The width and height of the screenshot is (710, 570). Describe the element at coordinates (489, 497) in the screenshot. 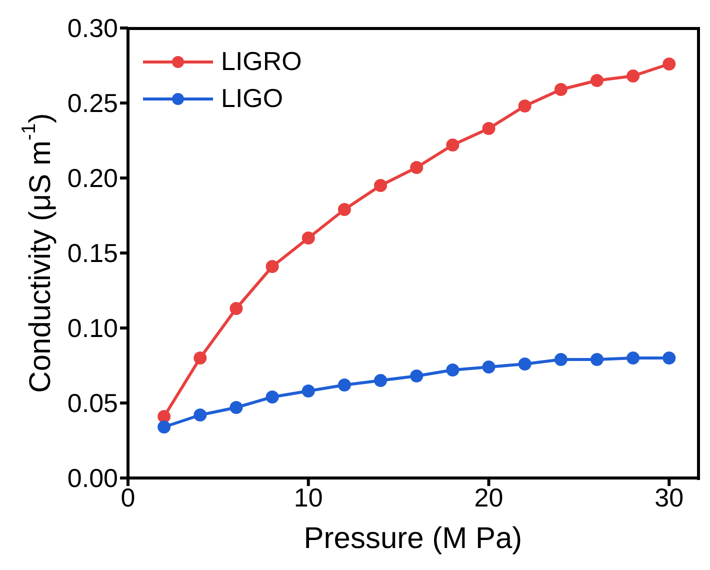

I see `x-tick-label: 20` at that location.